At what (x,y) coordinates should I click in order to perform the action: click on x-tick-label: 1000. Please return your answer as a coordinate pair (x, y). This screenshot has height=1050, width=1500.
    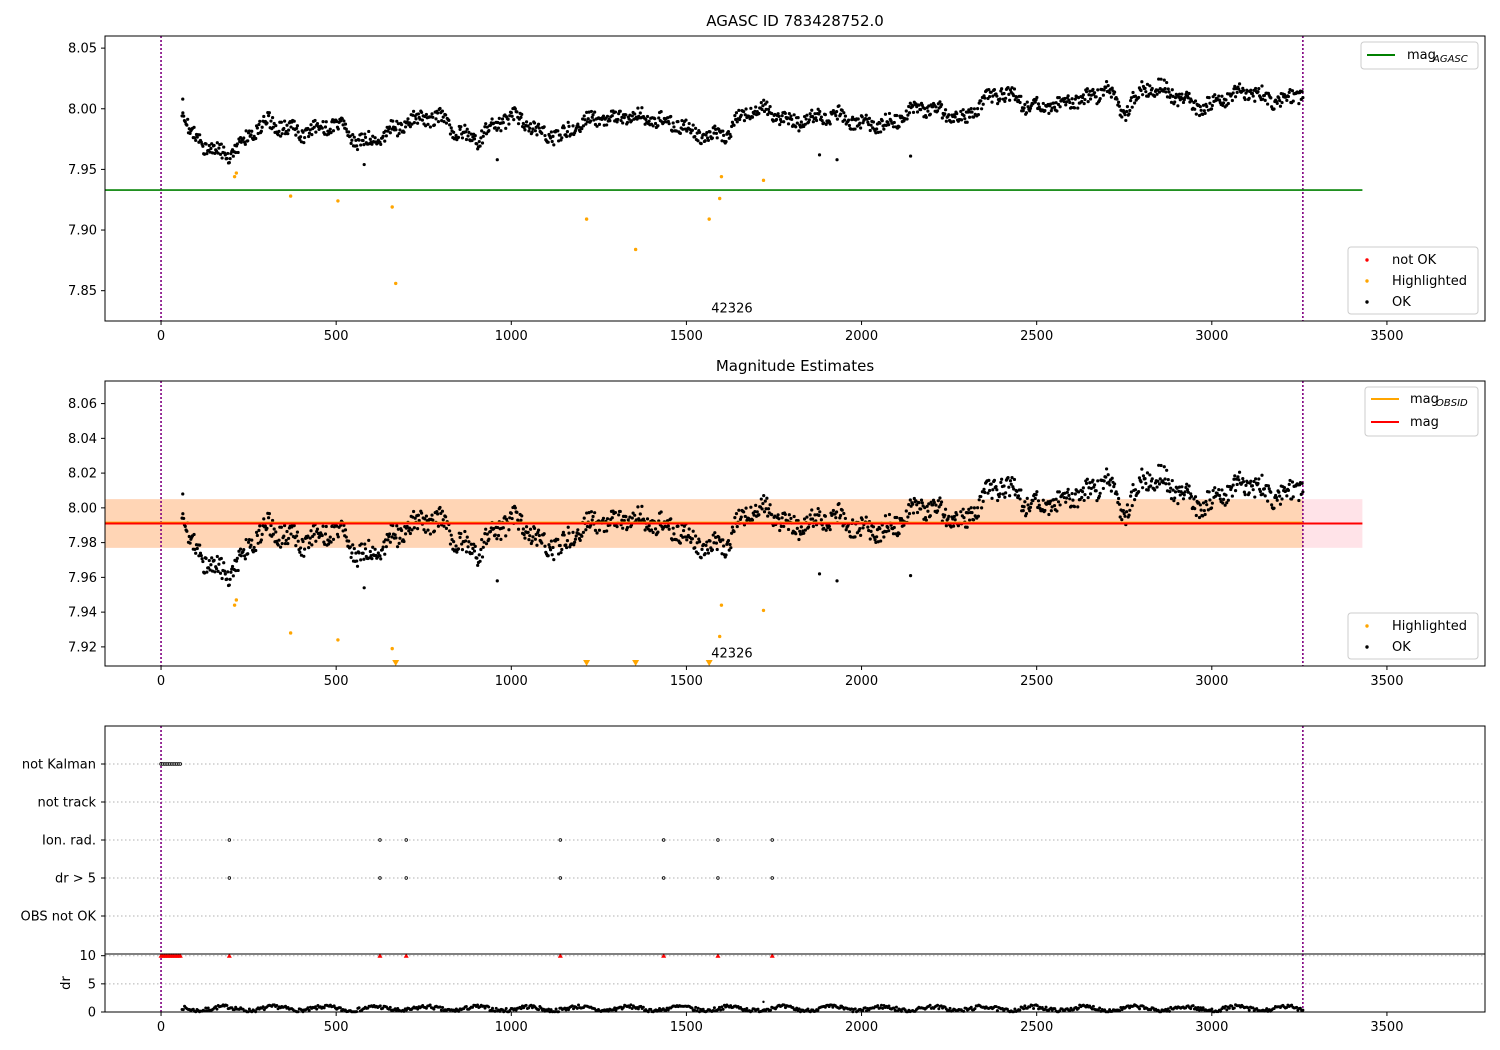
    Looking at the image, I should click on (511, 336).